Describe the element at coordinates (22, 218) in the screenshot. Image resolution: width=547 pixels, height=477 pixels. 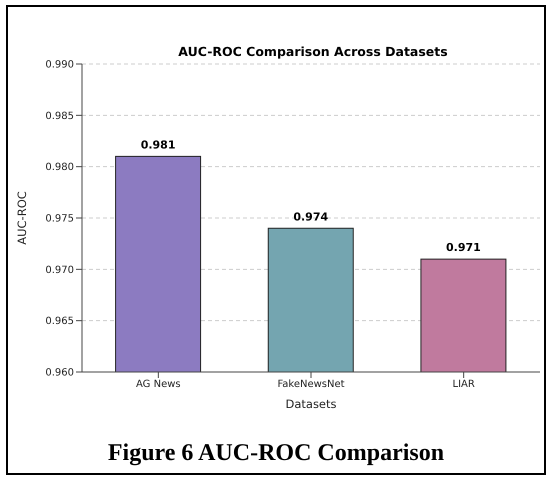
I see `y-axis-title: AUC-ROC` at that location.